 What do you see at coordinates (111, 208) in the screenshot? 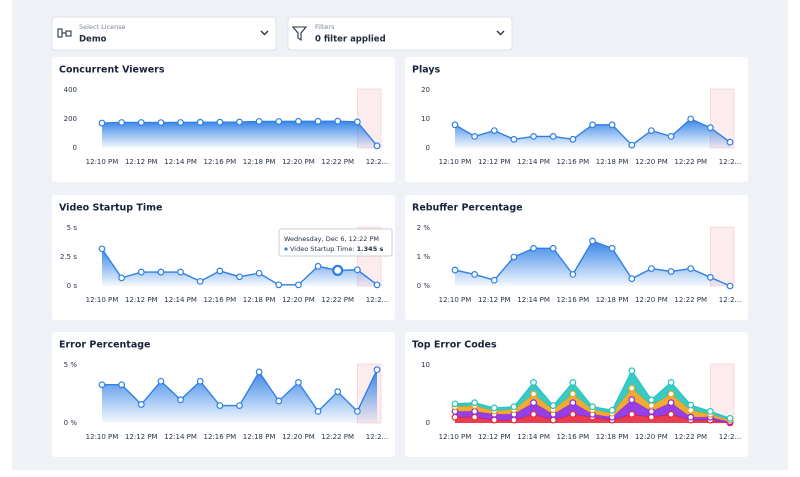
I see `chart-title: Video Startup Time` at bounding box center [111, 208].